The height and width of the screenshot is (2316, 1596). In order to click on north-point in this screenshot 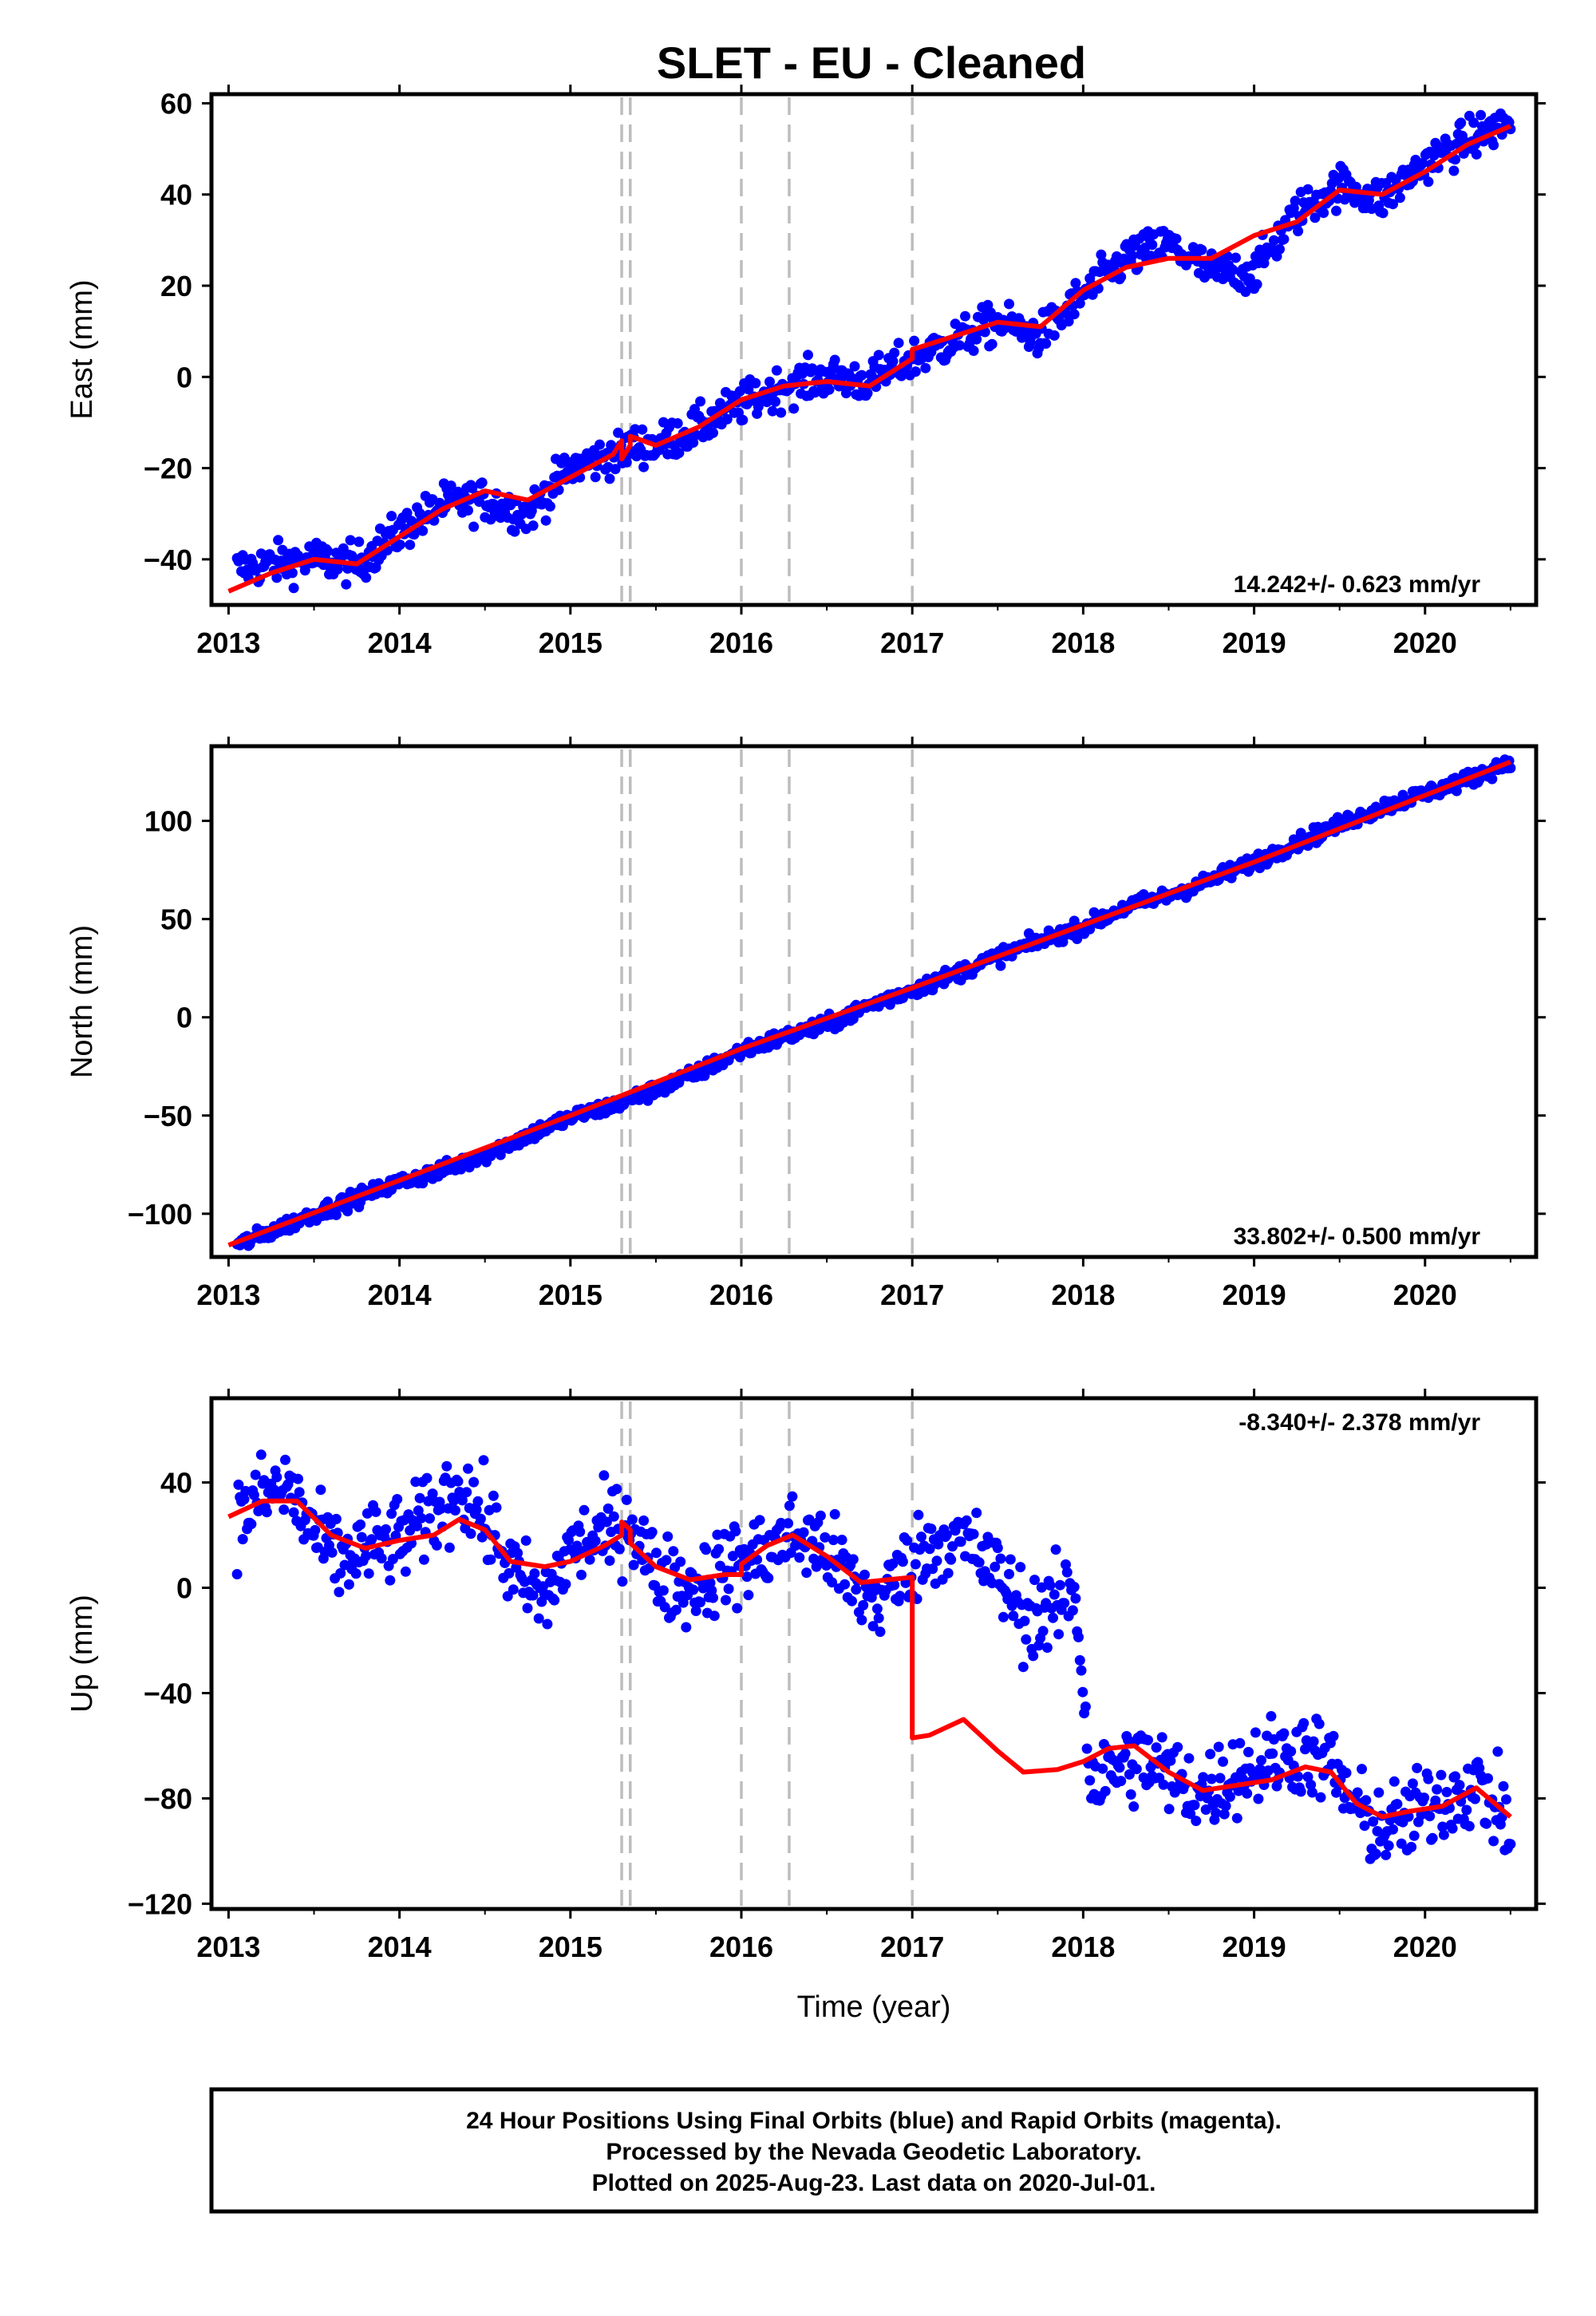, I will do `click(336, 1214)`.